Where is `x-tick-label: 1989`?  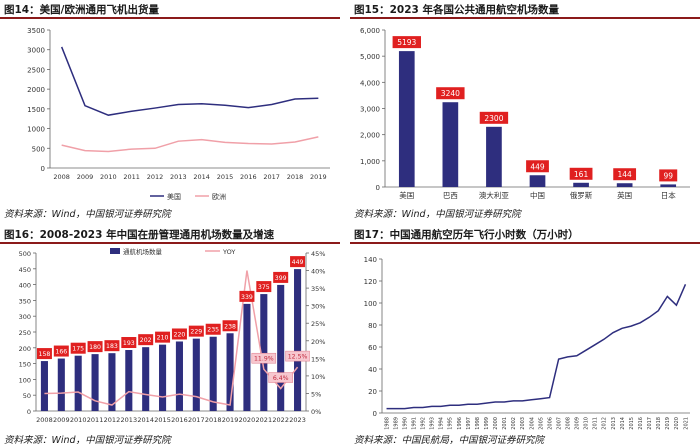 x-tick-label: 1989 is located at coordinates (396, 423).